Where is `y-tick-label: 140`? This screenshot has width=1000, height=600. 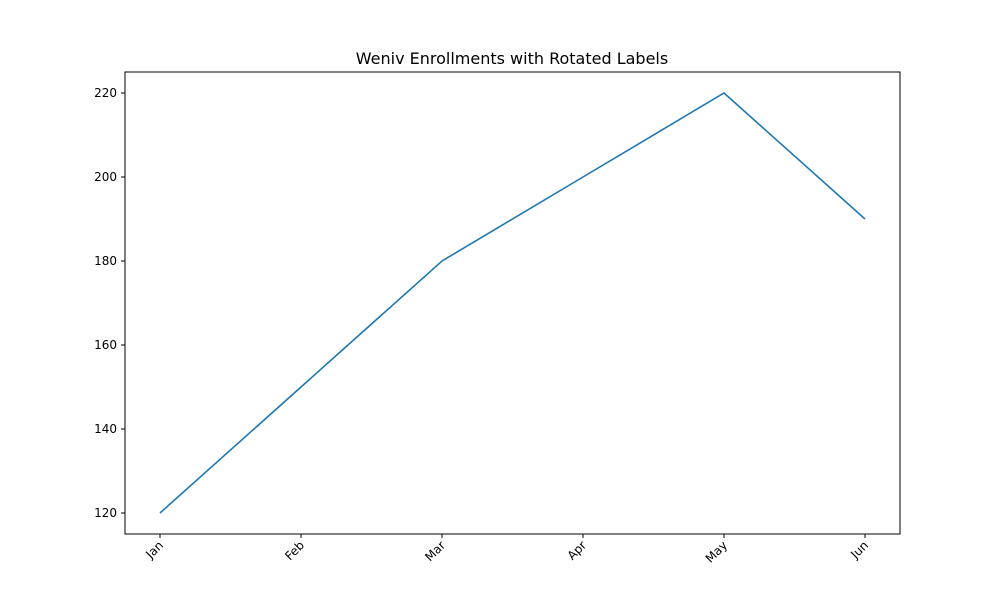 y-tick-label: 140 is located at coordinates (105, 429).